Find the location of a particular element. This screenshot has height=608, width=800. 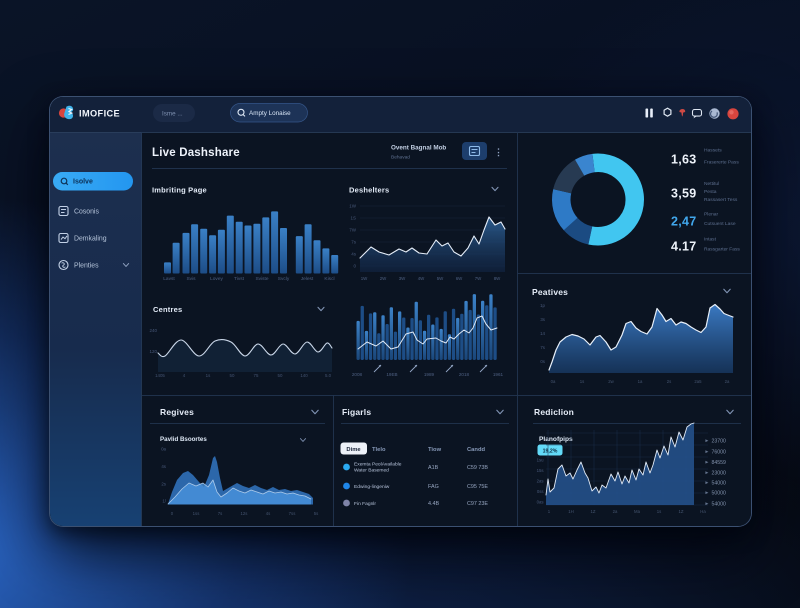

svg-text: 2w is located at coordinates (611, 381).